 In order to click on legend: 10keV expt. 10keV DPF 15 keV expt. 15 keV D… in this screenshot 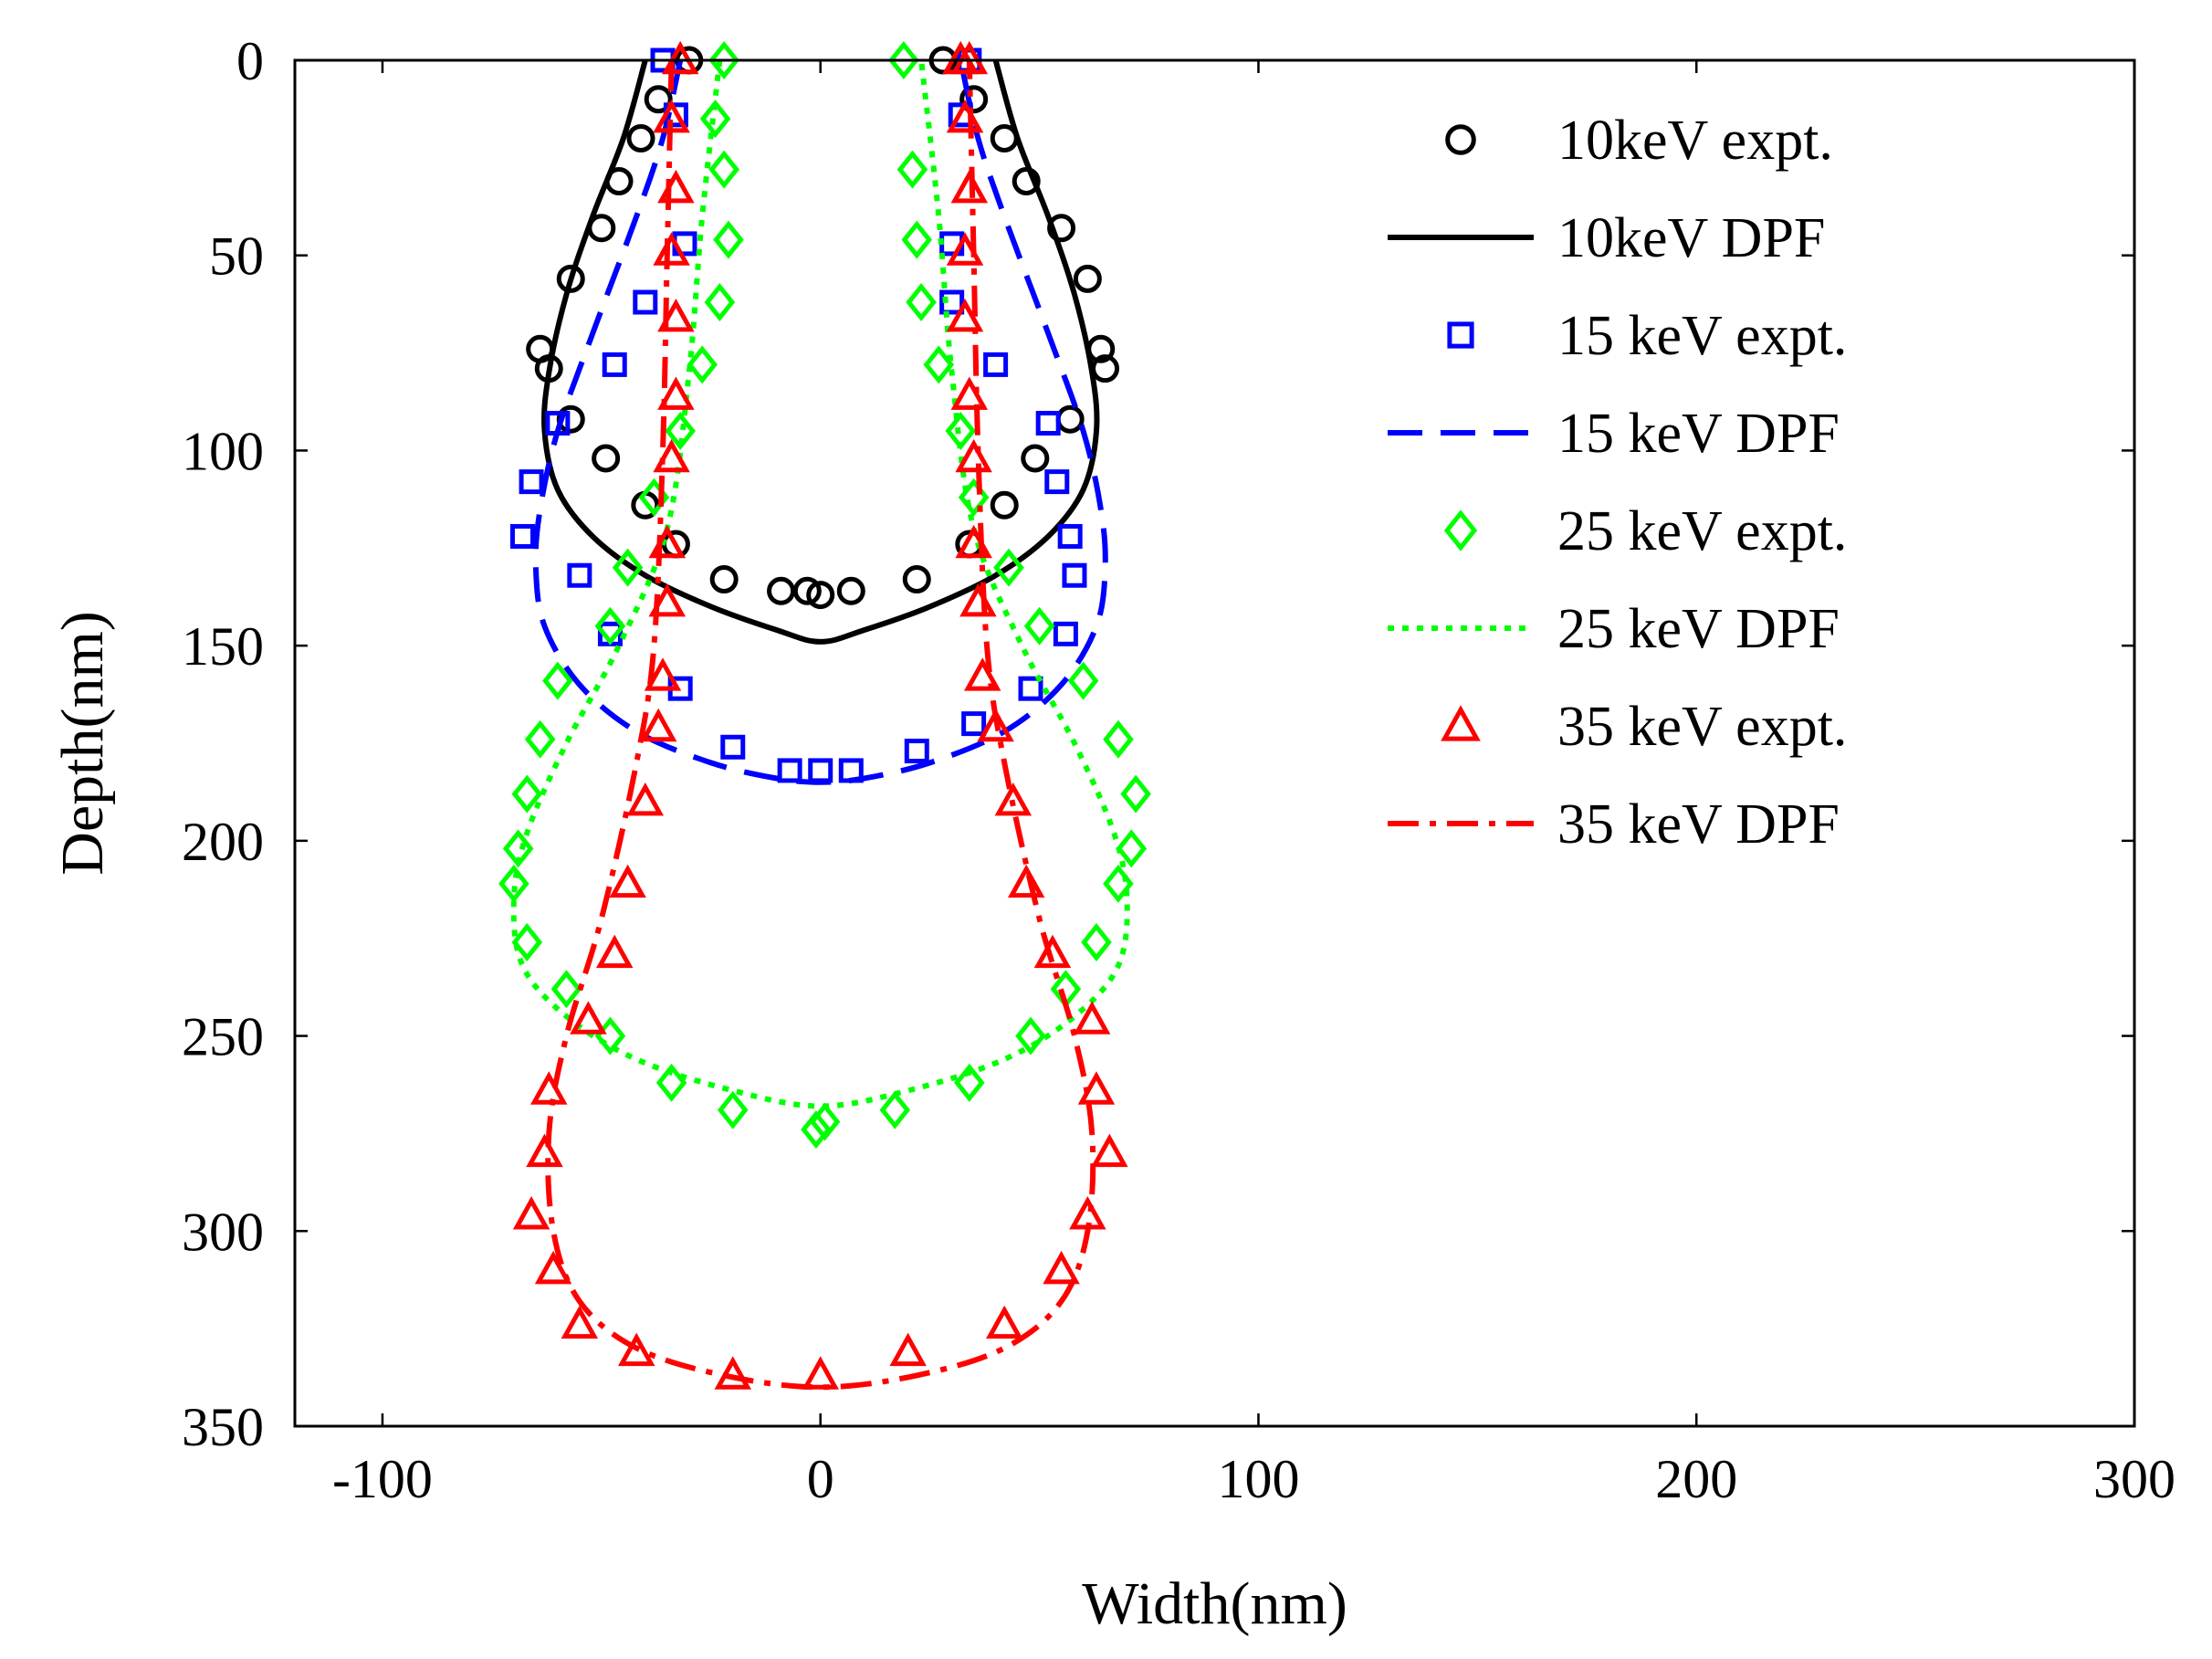, I will do `click(1617, 483)`.